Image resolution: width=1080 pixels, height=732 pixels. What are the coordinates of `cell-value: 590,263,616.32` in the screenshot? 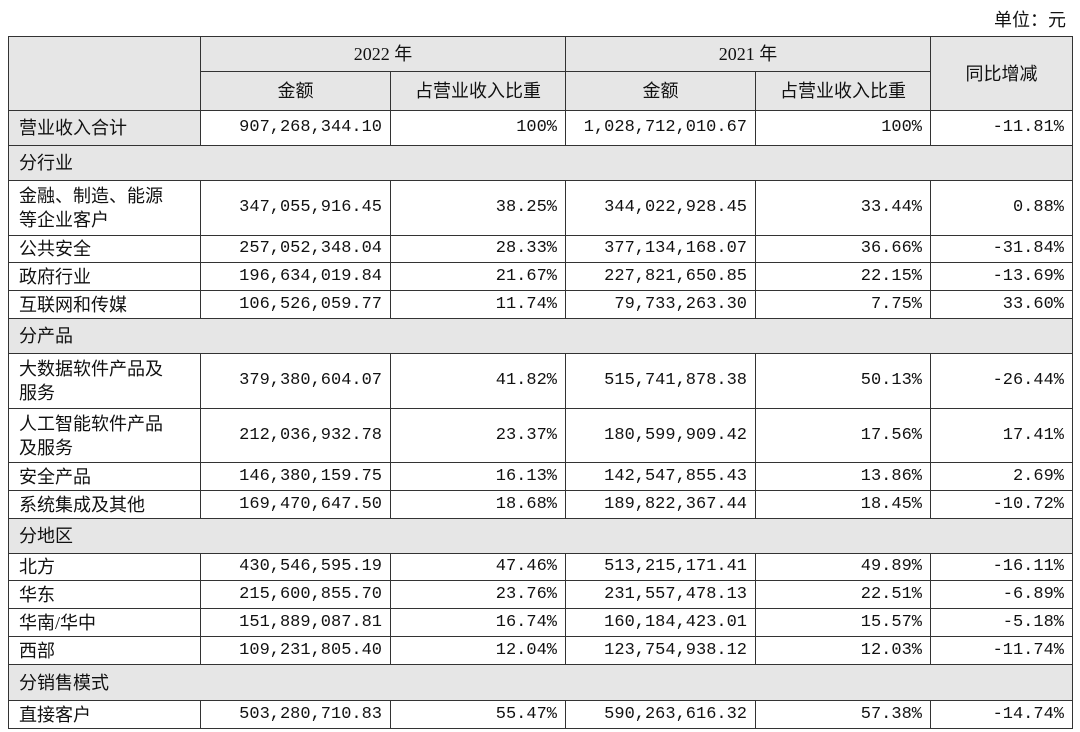 It's located at (660, 714).